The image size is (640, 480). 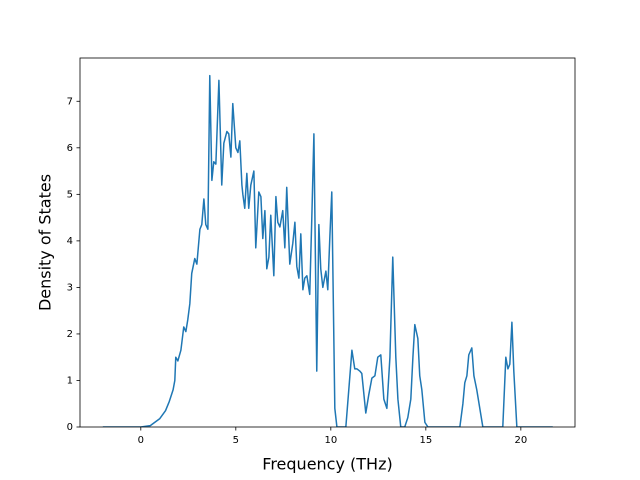 I want to click on y-tick-label: 6, so click(x=70, y=148).